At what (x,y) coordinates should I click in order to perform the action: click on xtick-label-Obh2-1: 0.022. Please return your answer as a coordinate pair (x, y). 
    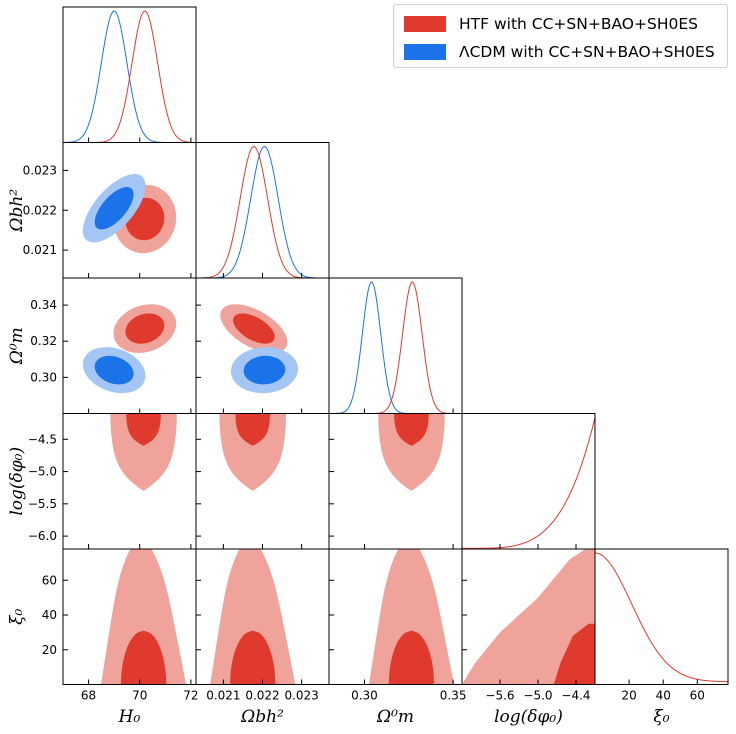
    Looking at the image, I should click on (262, 696).